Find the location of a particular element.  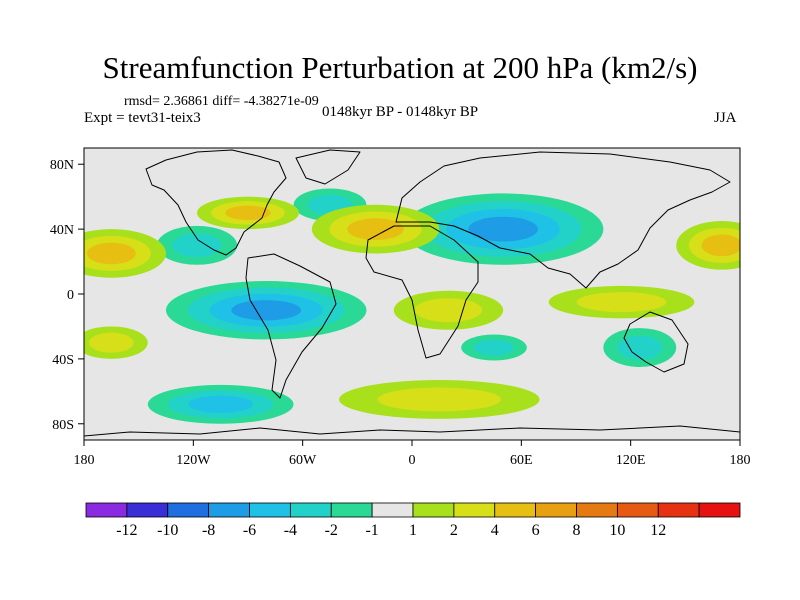

colorbar-label: -12 is located at coordinates (126, 530).